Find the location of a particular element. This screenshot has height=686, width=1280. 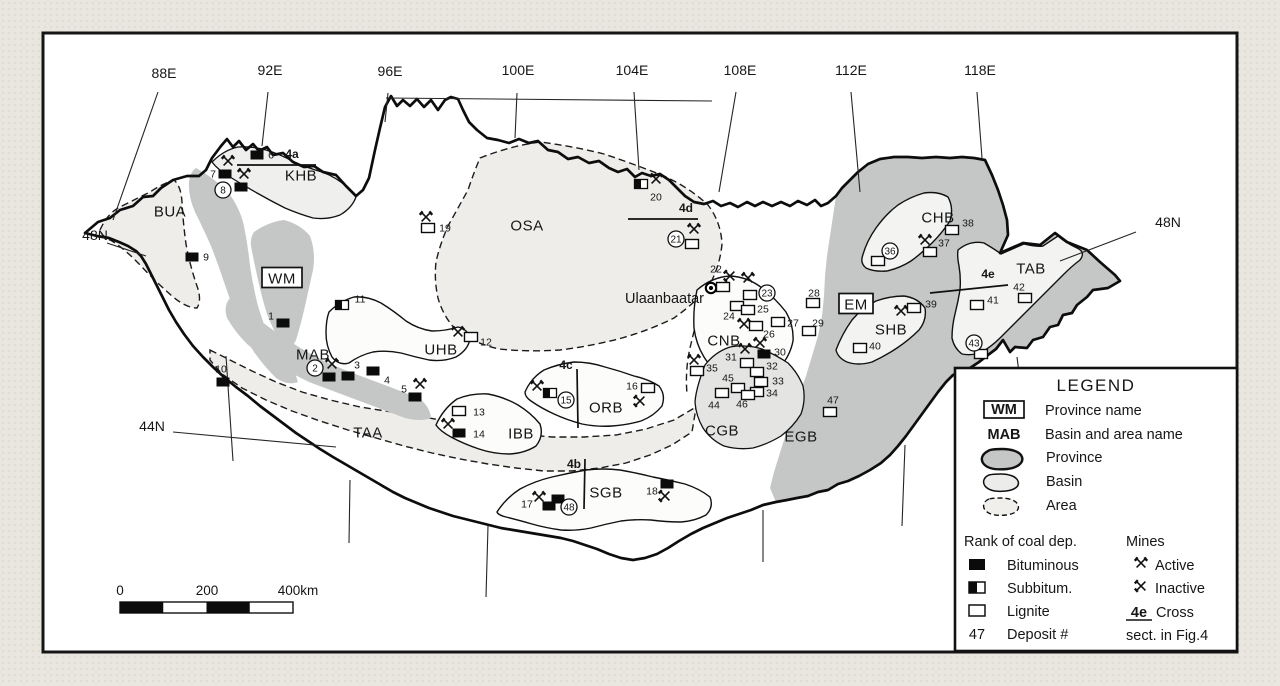

deposit-22: 22 is located at coordinates (723, 278).